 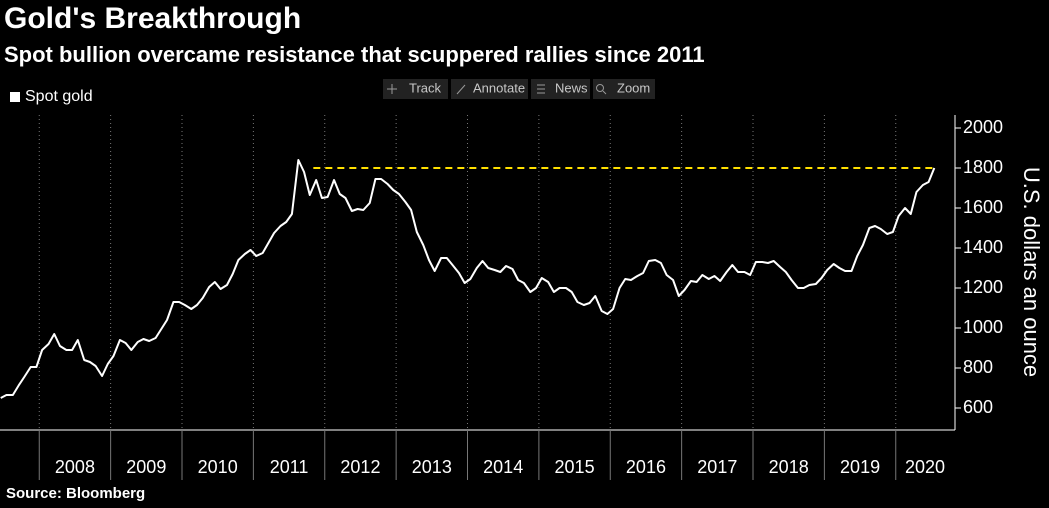 What do you see at coordinates (15, 97) in the screenshot?
I see `legend-swatch` at bounding box center [15, 97].